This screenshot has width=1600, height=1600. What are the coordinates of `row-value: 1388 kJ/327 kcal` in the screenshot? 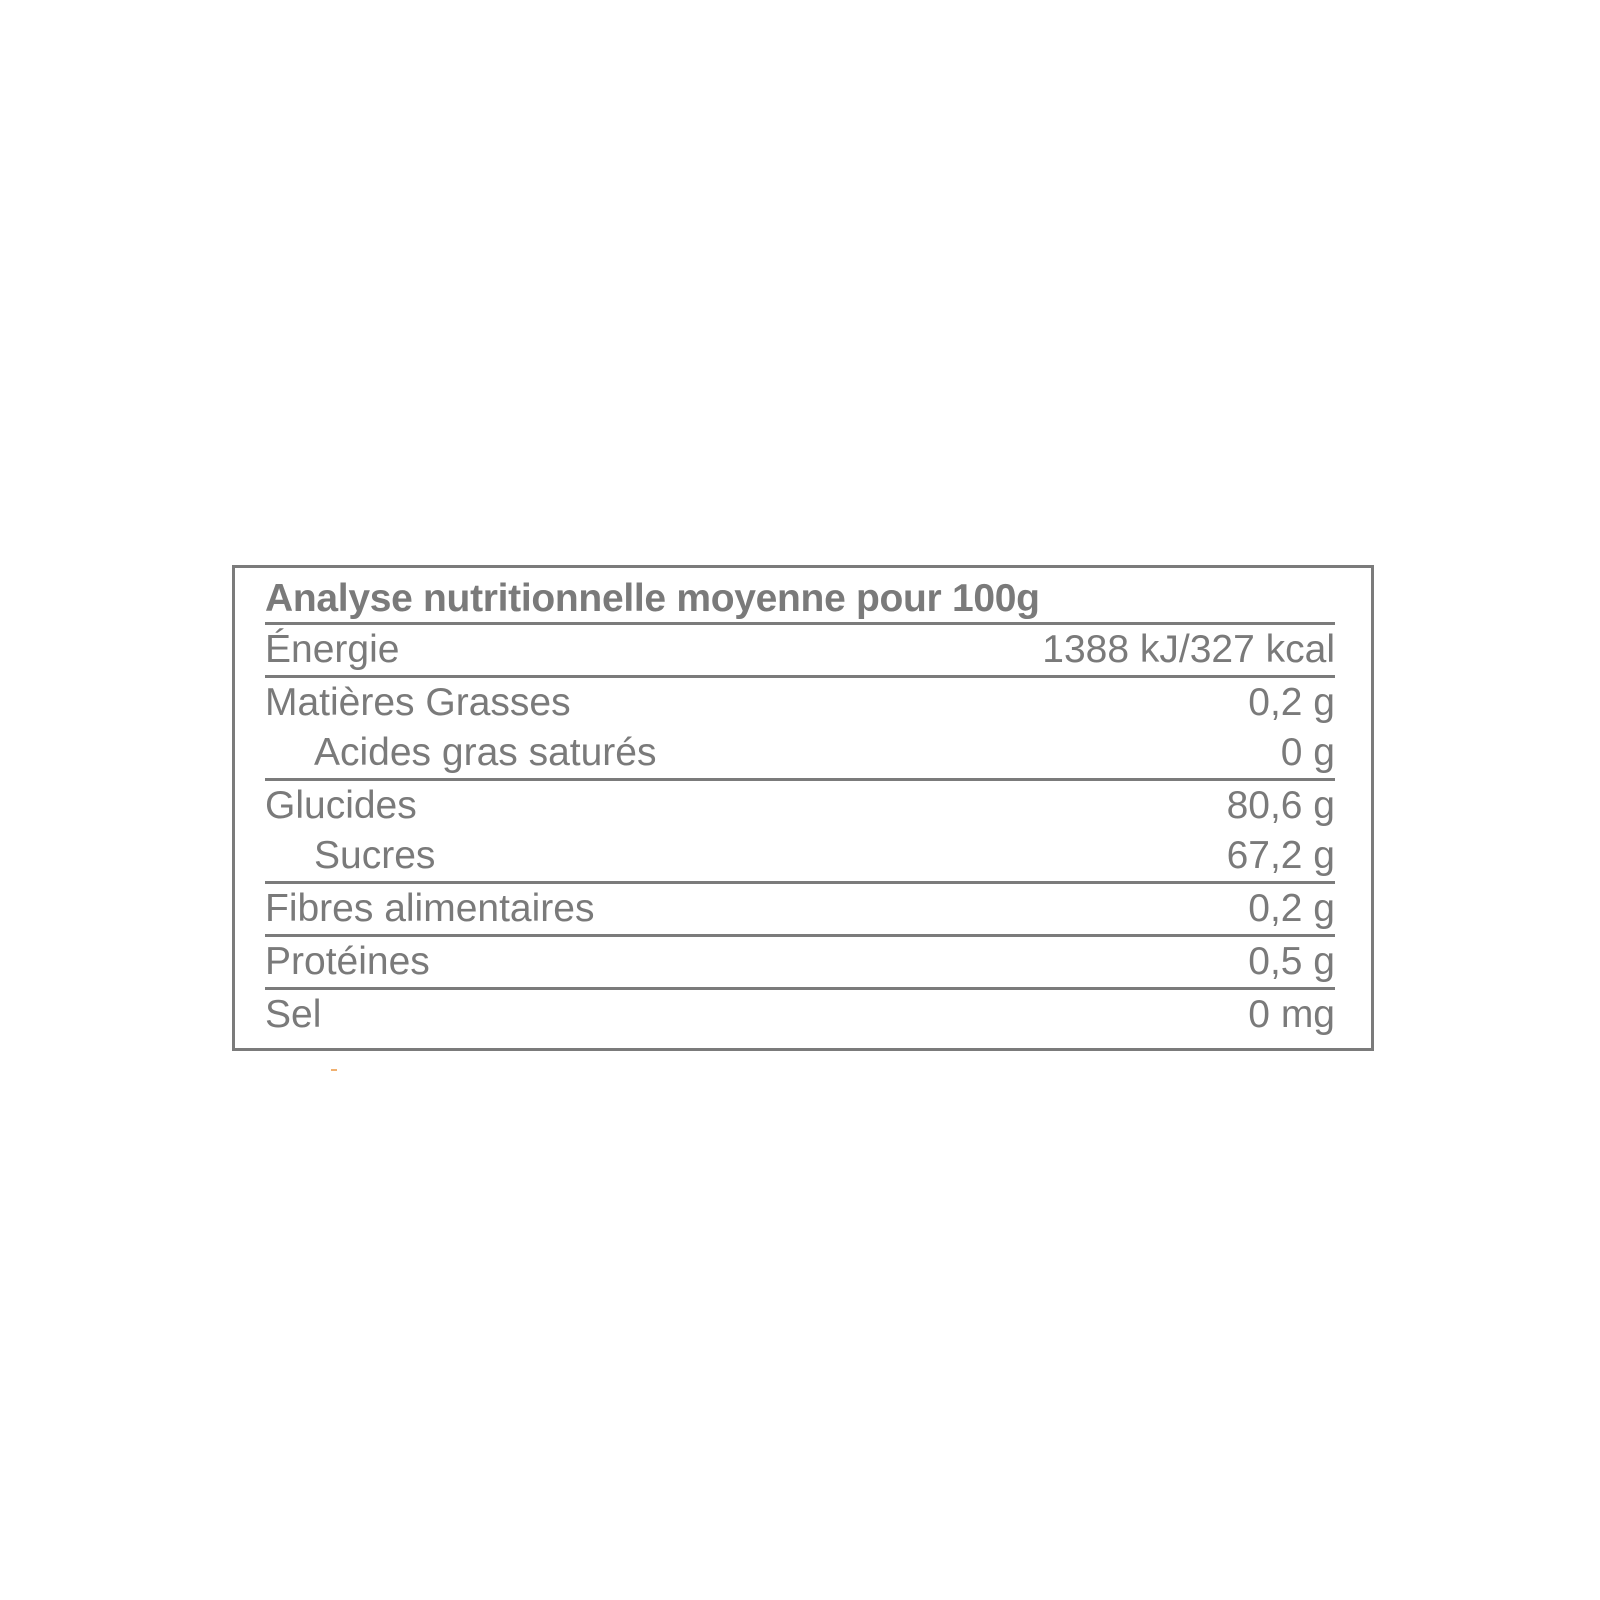 It's located at (1188, 649).